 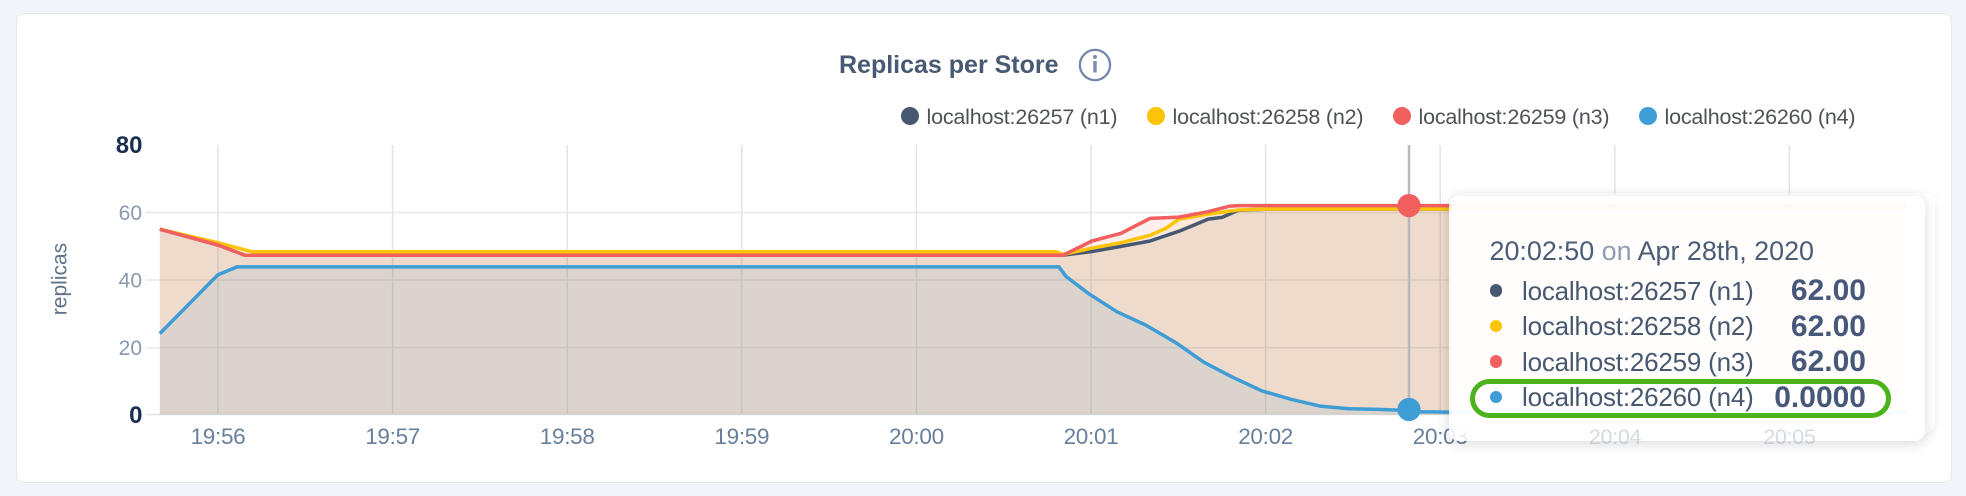 I want to click on svg-text: 0, so click(x=135, y=415).